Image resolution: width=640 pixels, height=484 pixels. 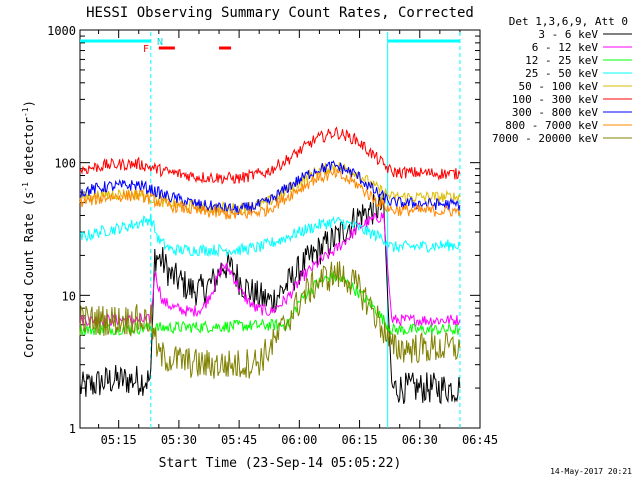 I want to click on x-tick-label: 06:15, so click(x=359, y=440).